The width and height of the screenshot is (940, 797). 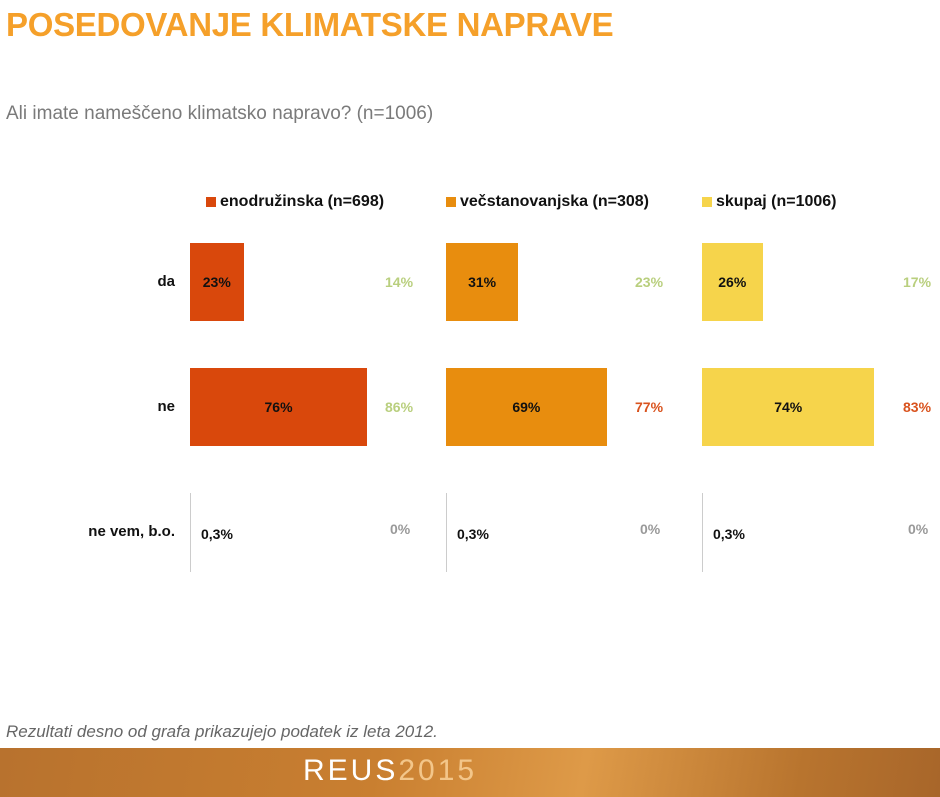 What do you see at coordinates (166, 406) in the screenshot?
I see `row-label: ne` at bounding box center [166, 406].